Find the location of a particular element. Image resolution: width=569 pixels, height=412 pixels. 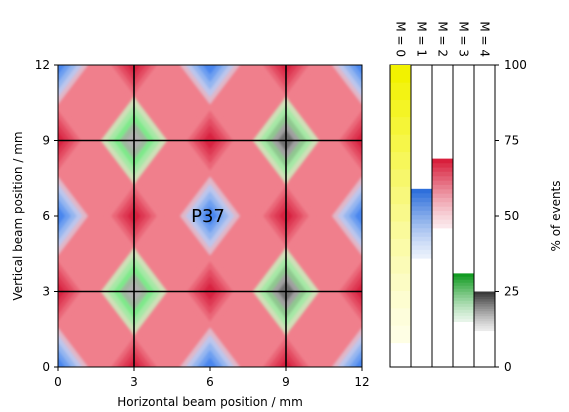

heatmap-y-ticks: 0 3 6 9 12 is located at coordinates (46, 216).